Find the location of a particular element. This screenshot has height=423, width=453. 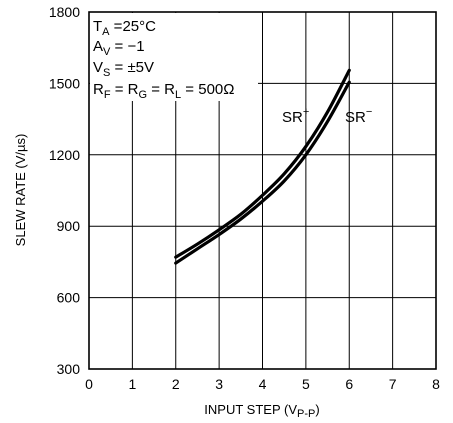

condition-vs: VS = ±5V is located at coordinates (123, 69).